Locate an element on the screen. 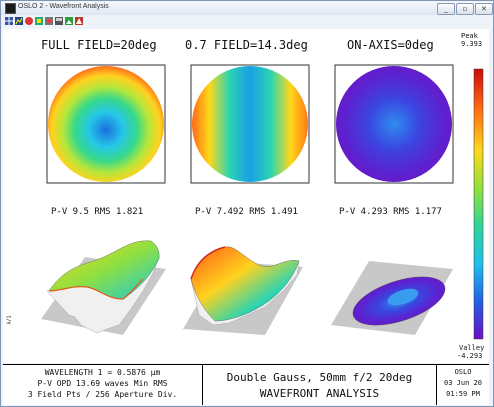 Image resolution: width=494 pixels, height=407 pixels. wavelength-text: WAVELENGTH 1 = 0.5876 µm is located at coordinates (102, 372).